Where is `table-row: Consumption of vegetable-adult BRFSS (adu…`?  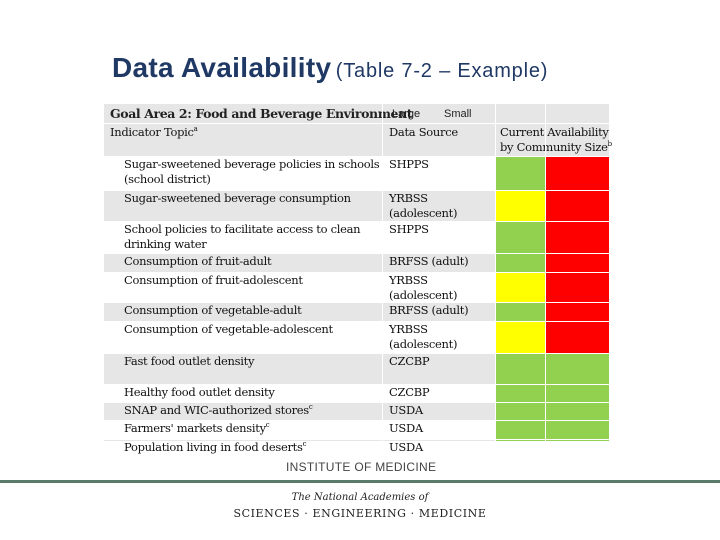 table-row: Consumption of vegetable-adult BRFSS (adu… is located at coordinates (356, 311).